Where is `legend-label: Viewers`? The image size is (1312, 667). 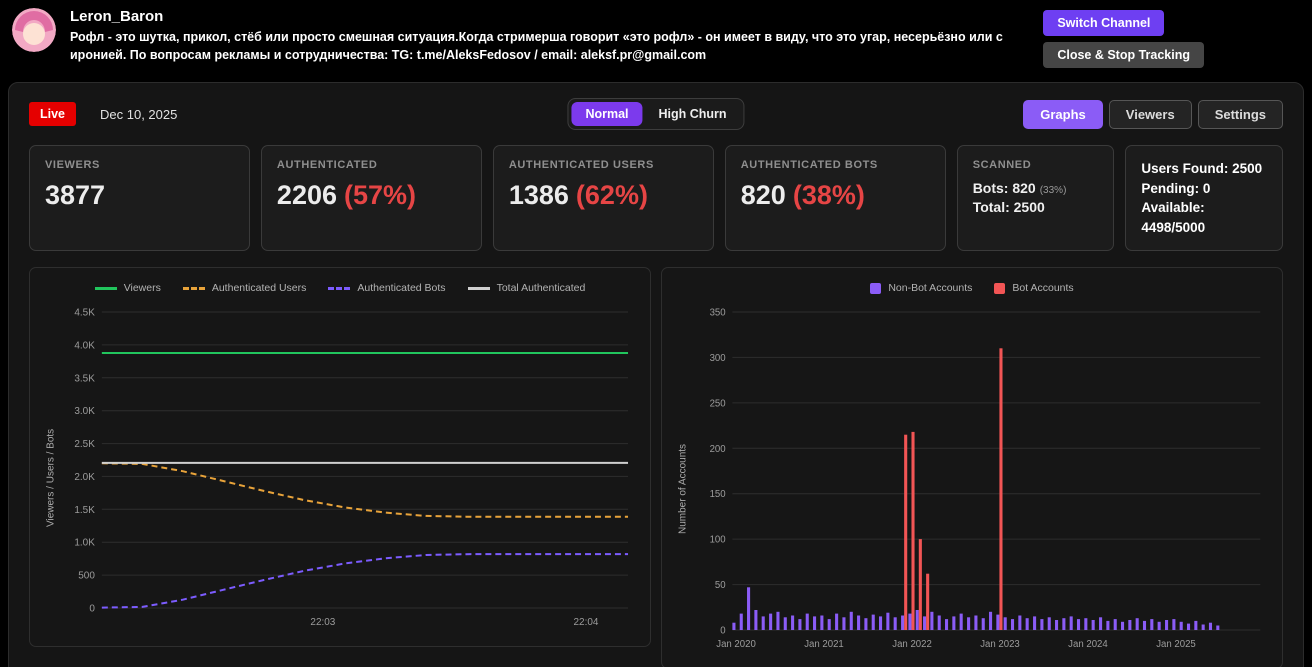
legend-label: Viewers is located at coordinates (142, 288).